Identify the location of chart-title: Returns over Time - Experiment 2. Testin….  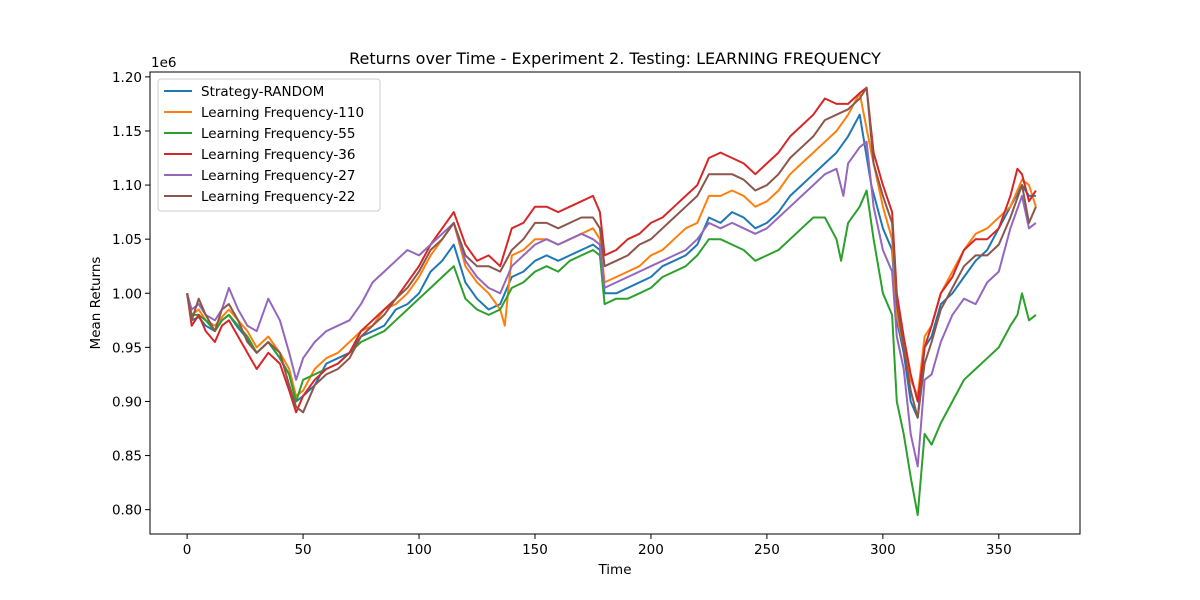
(615, 58).